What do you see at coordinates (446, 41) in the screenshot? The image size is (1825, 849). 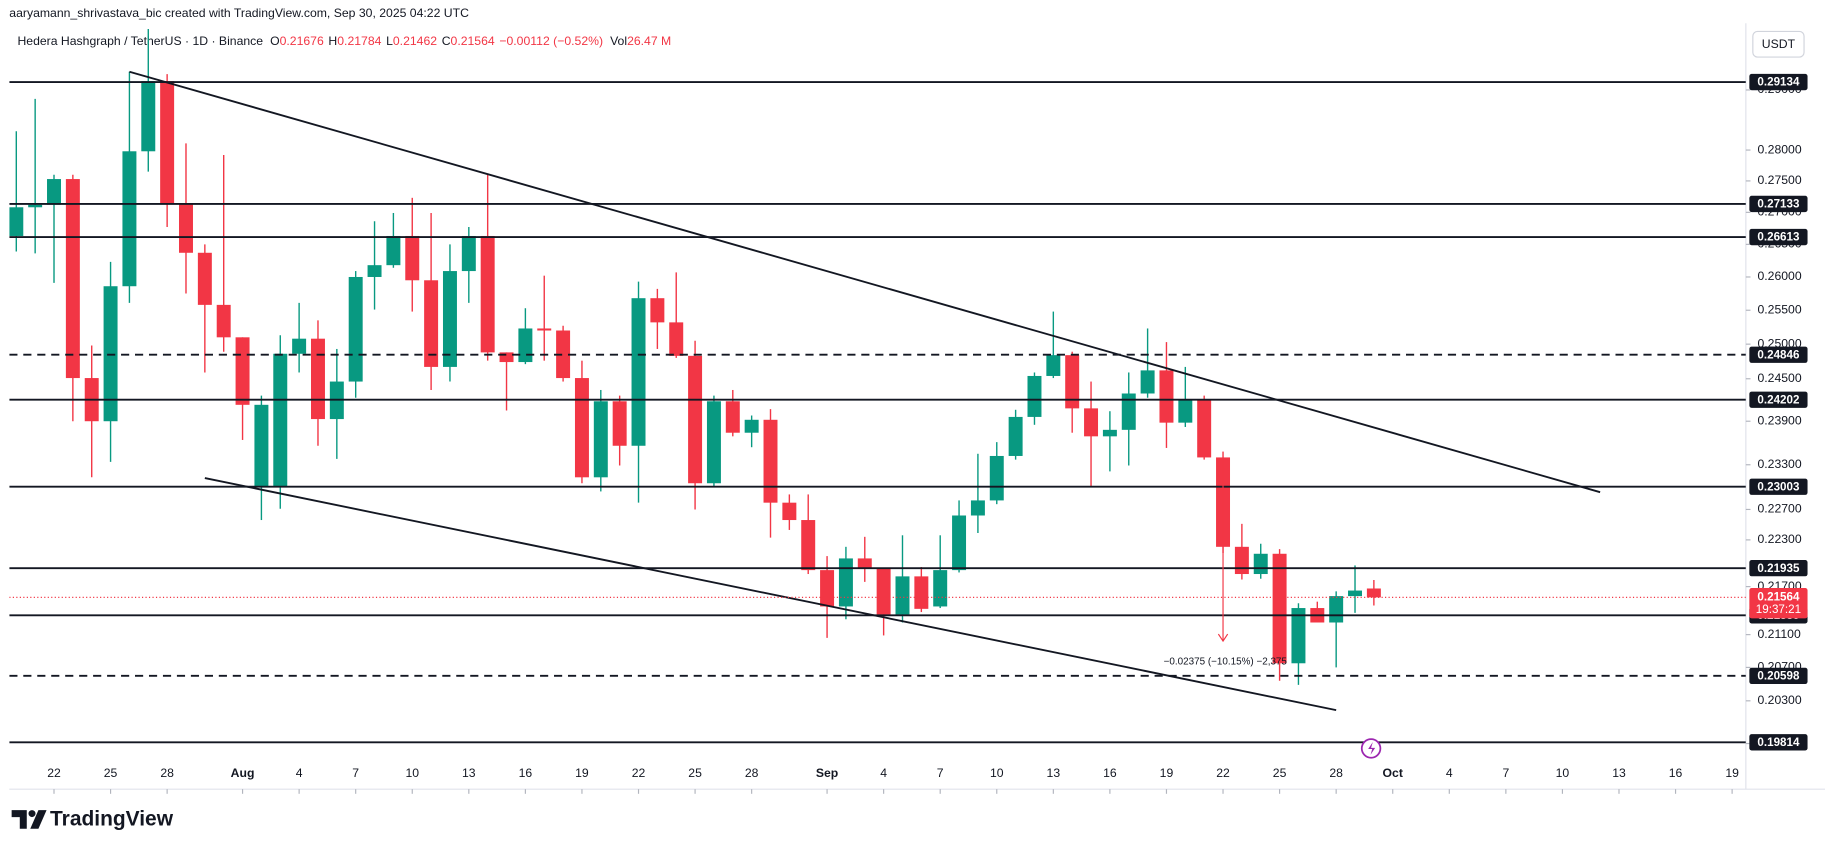 I see `ohlc-label: C` at bounding box center [446, 41].